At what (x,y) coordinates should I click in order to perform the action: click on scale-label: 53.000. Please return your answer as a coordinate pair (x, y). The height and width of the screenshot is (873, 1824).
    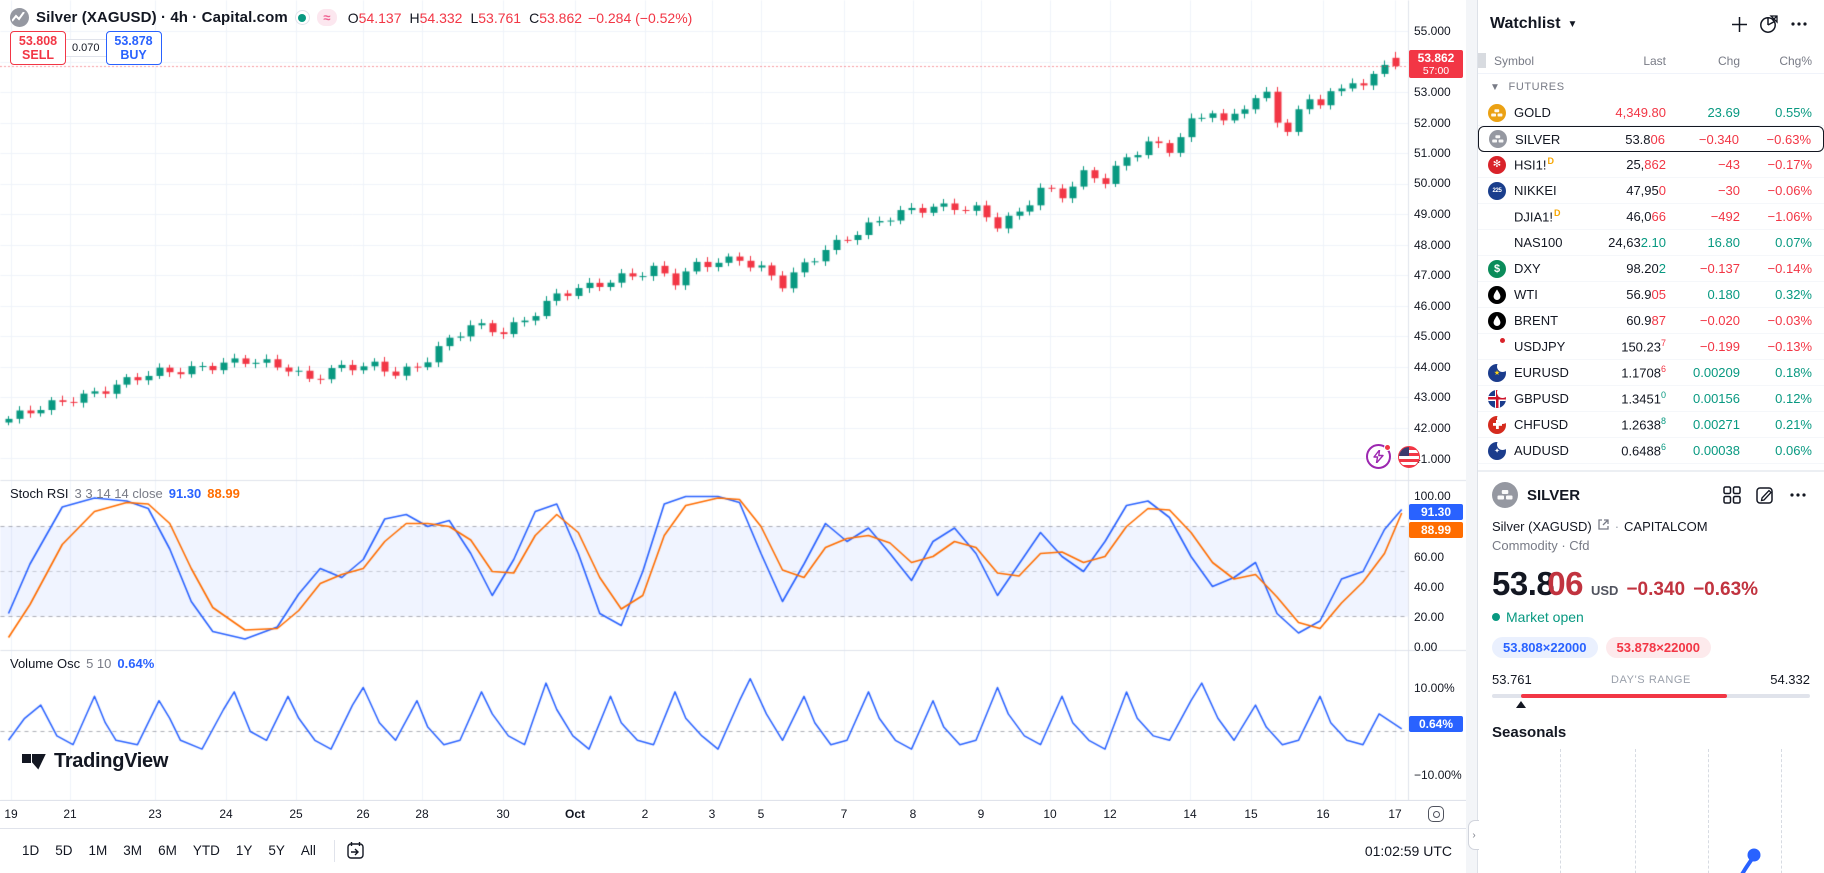
    Looking at the image, I should click on (1432, 92).